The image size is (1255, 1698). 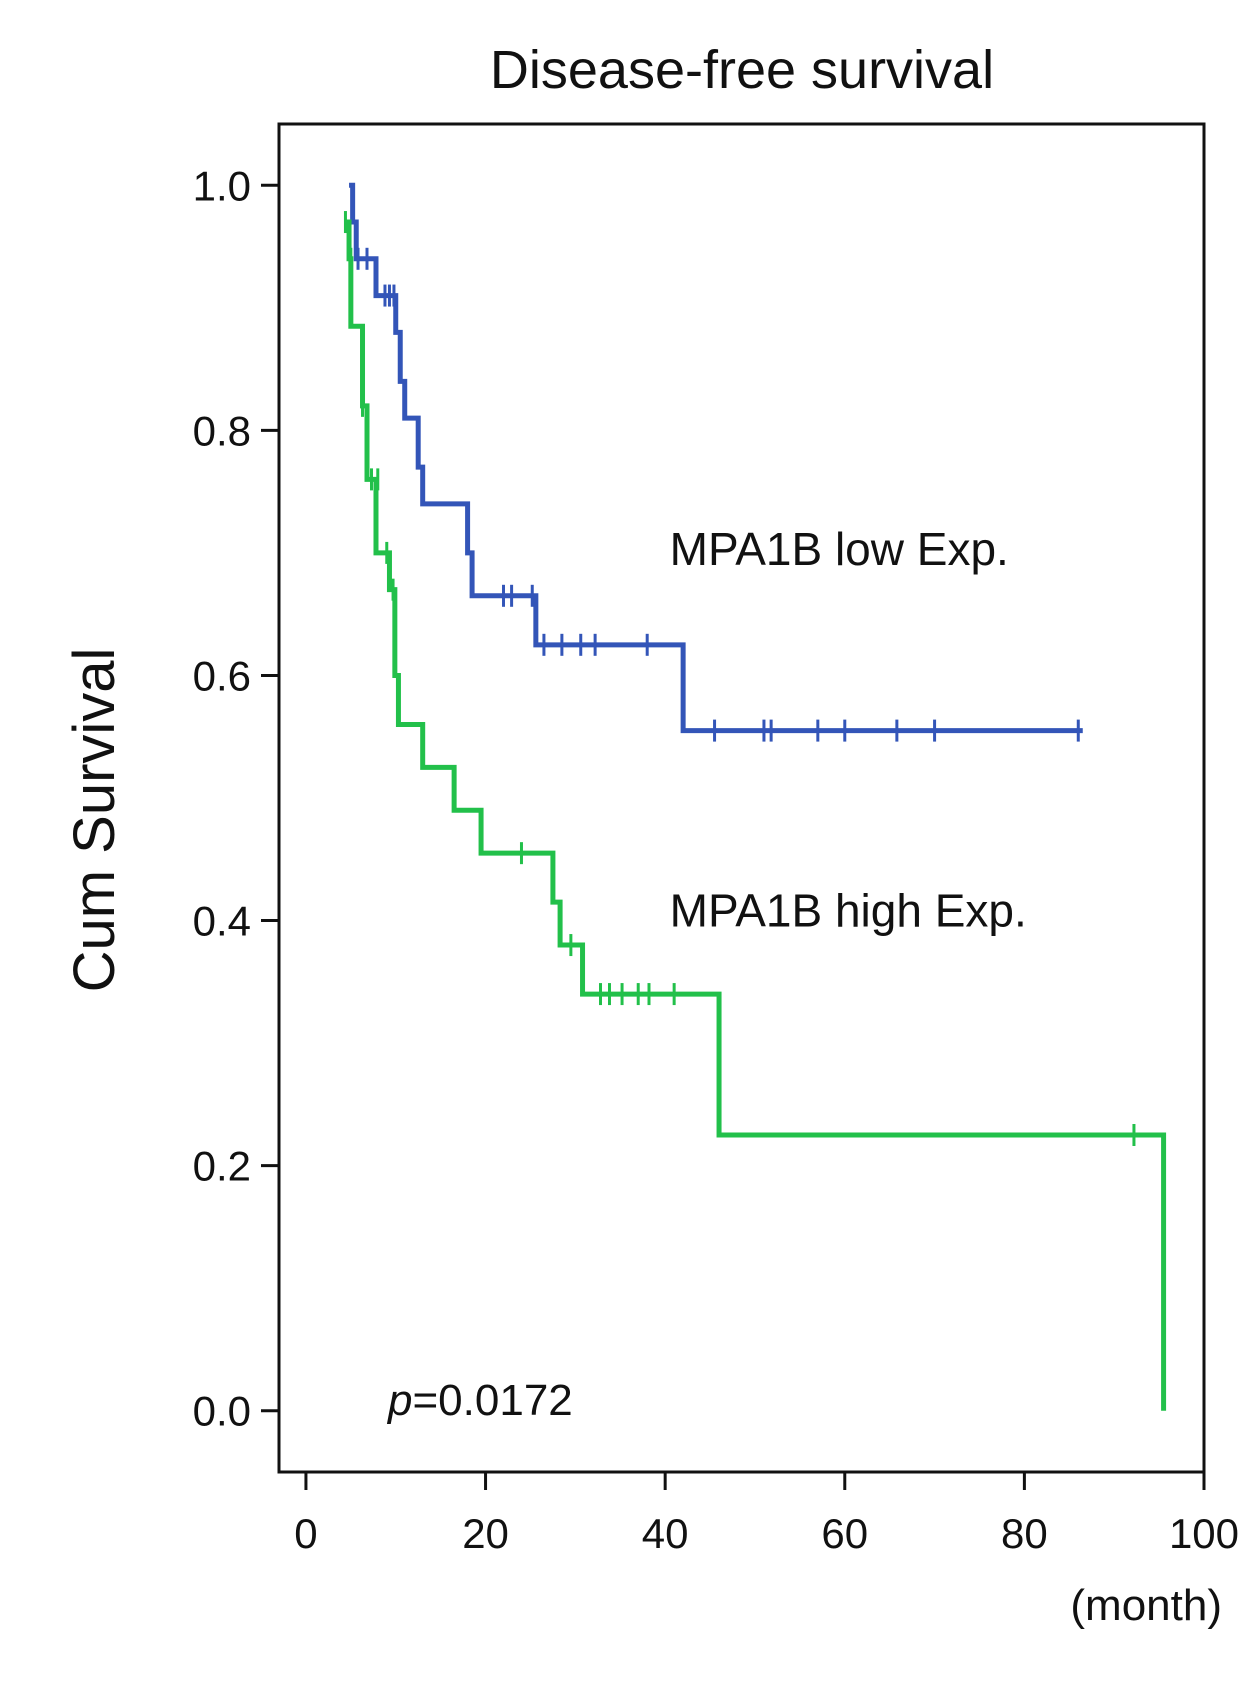 What do you see at coordinates (222, 1166) in the screenshot?
I see `y-tick-label: 0.2` at bounding box center [222, 1166].